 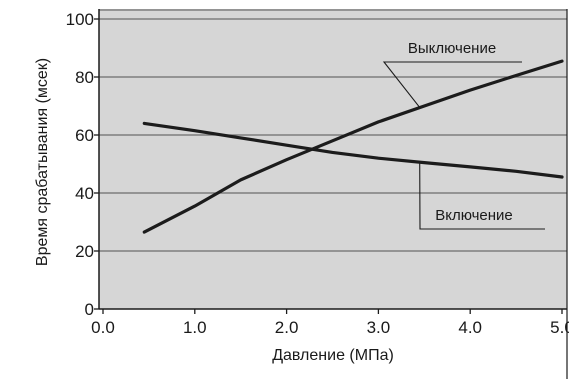 What do you see at coordinates (452, 48) in the screenshot?
I see `annotation-label-0: Выключение` at bounding box center [452, 48].